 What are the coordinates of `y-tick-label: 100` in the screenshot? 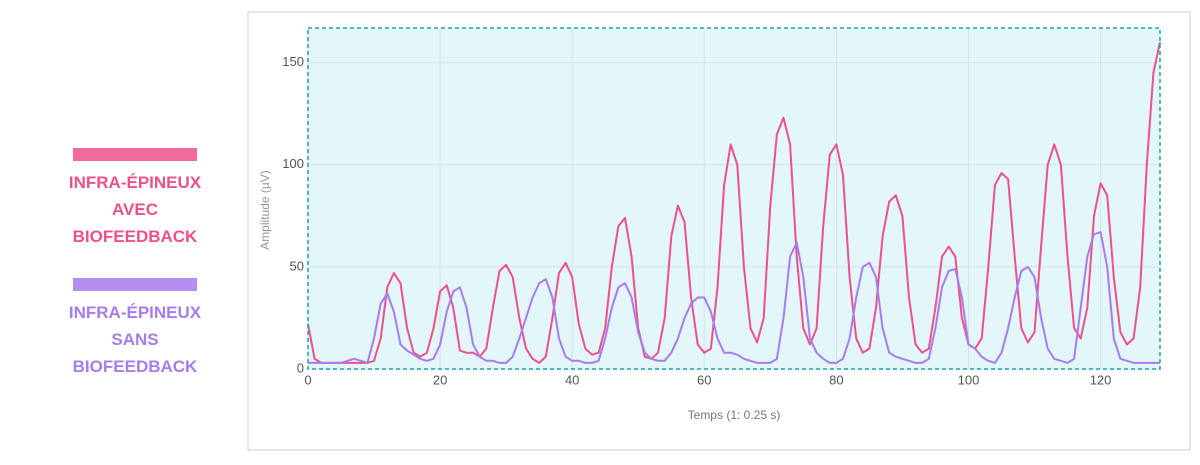 It's located at (293, 163).